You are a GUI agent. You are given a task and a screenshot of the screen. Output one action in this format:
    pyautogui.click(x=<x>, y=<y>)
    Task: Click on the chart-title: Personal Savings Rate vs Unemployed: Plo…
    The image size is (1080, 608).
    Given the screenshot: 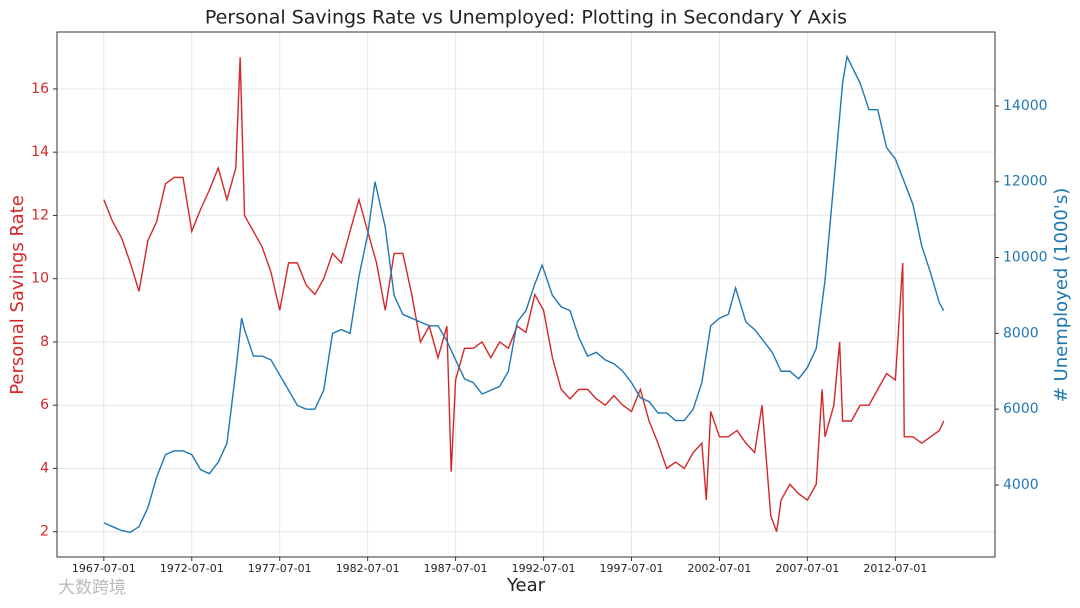 What is the action you would take?
    pyautogui.click(x=526, y=18)
    